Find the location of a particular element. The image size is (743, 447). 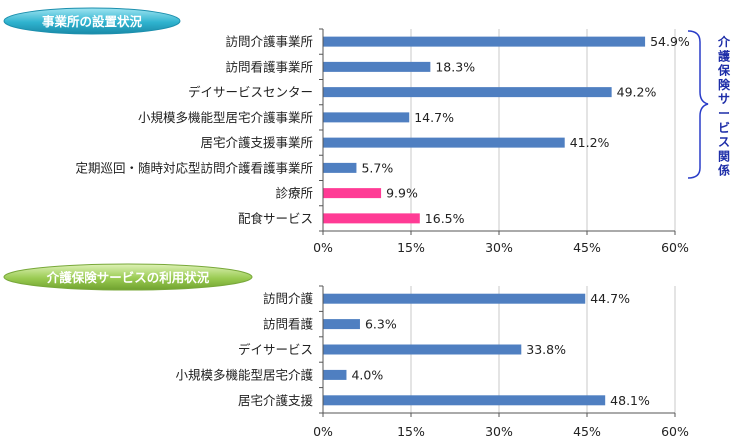

chart1-title-badge: 事業所の設置状況 is located at coordinates (92, 21).